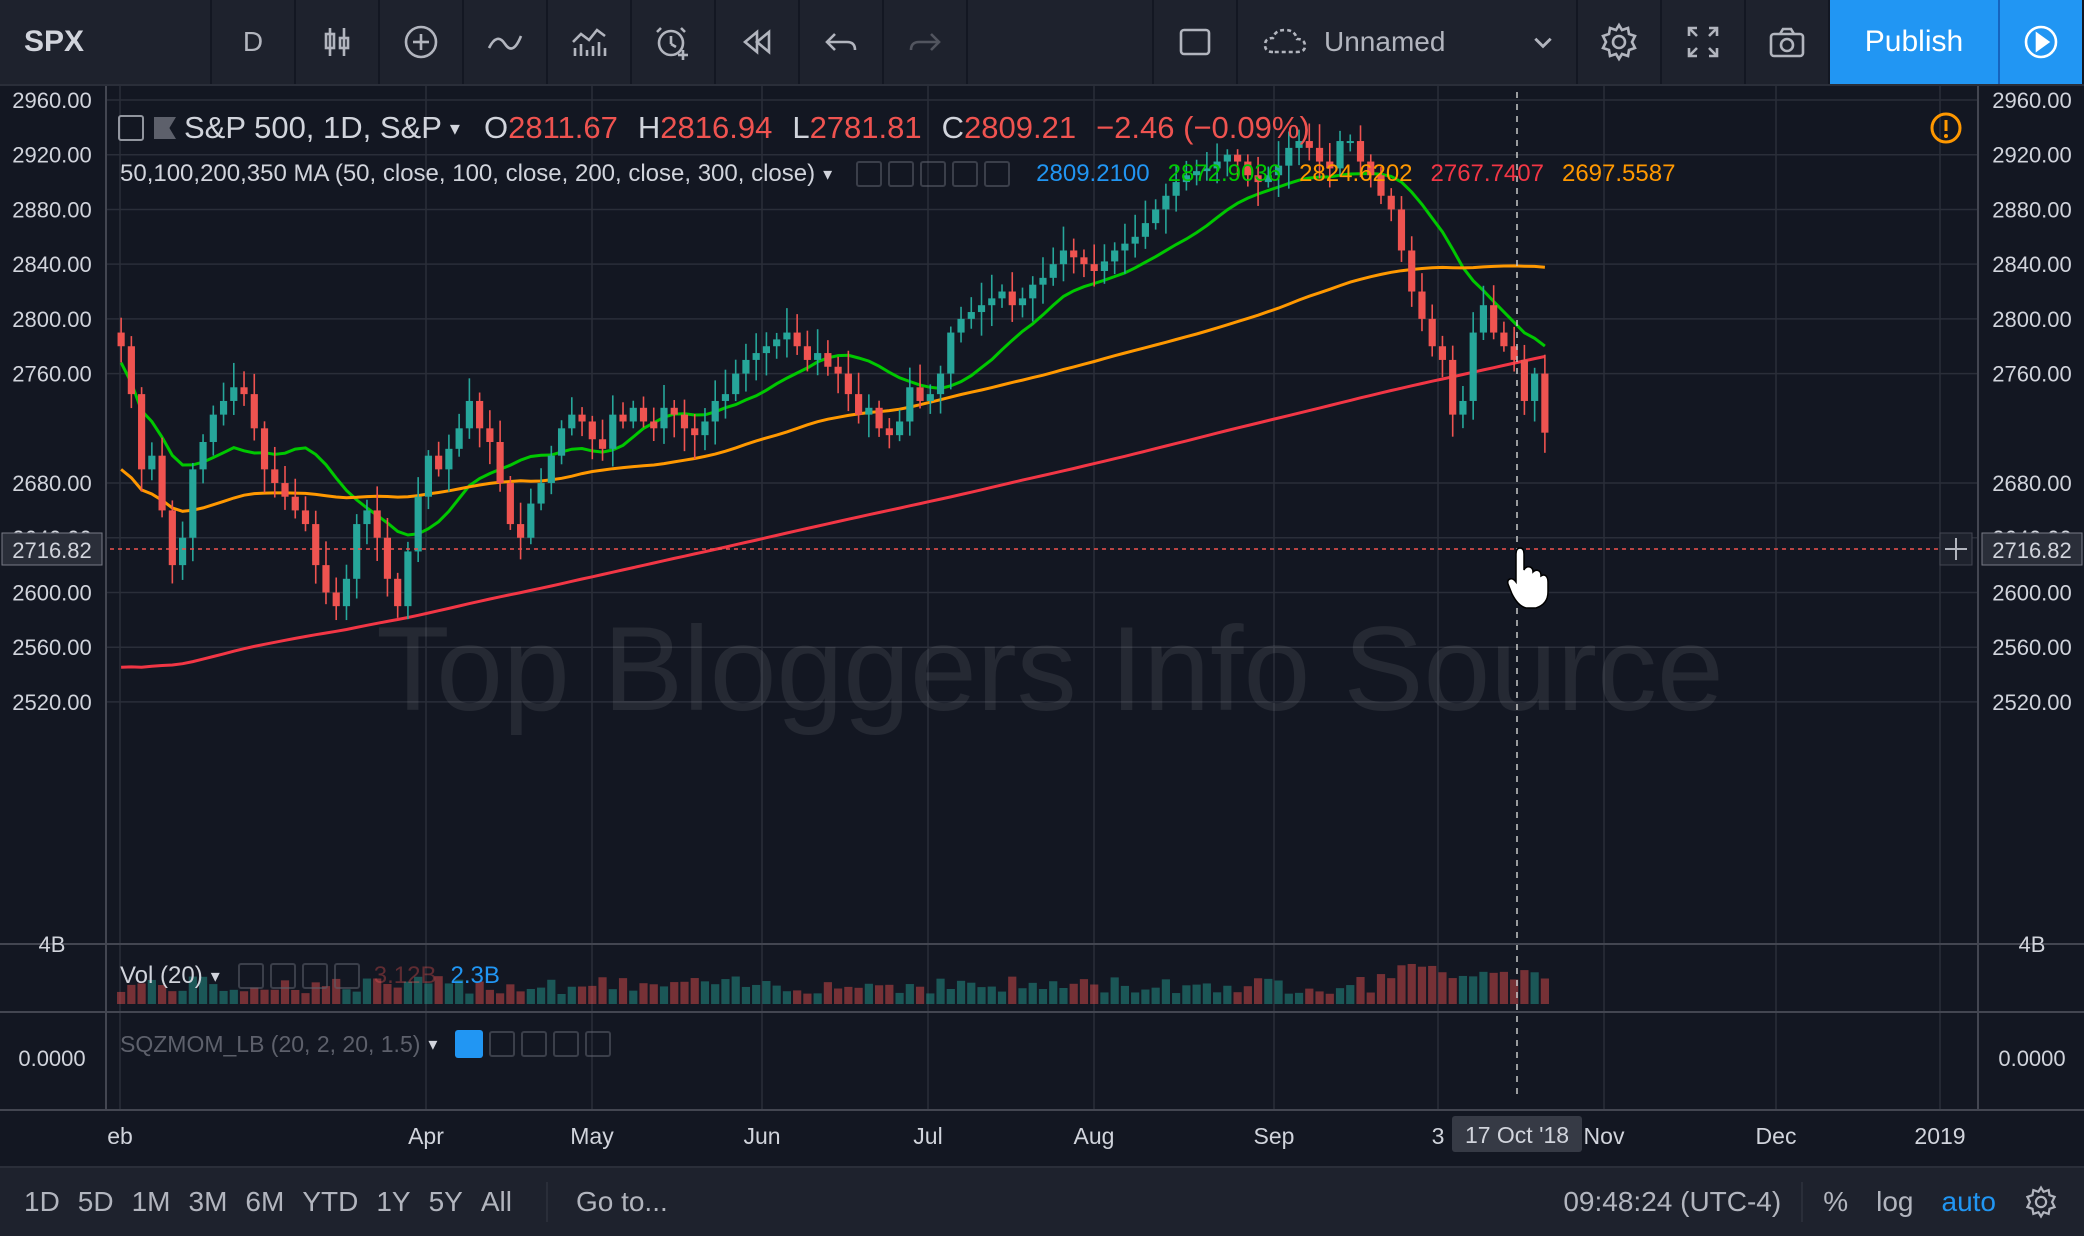 The height and width of the screenshot is (1236, 2084). I want to click on ma-value-5: 2697.5587, so click(1618, 173).